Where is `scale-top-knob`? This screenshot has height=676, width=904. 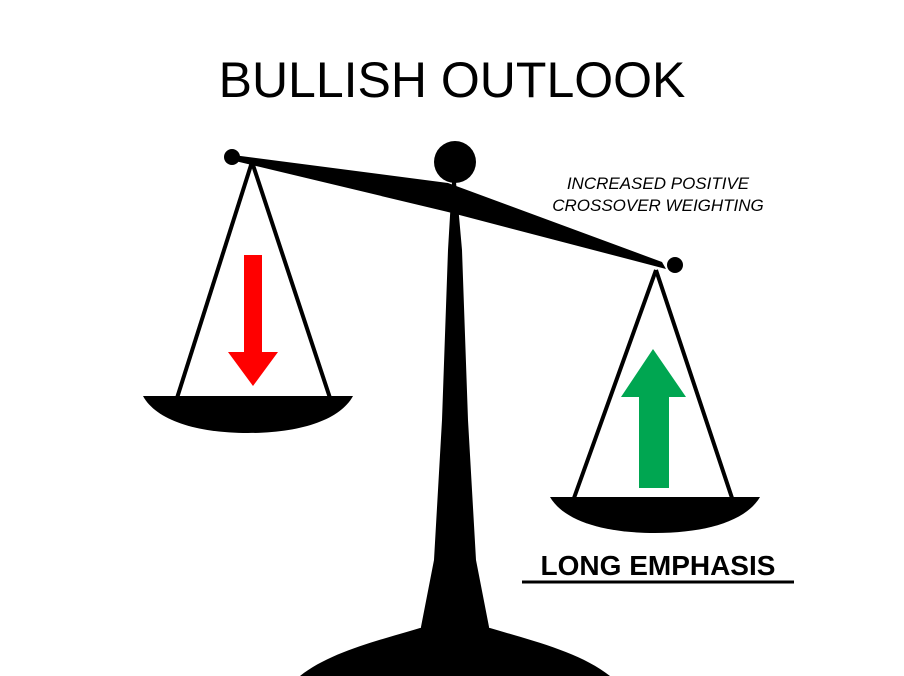
scale-top-knob is located at coordinates (455, 162).